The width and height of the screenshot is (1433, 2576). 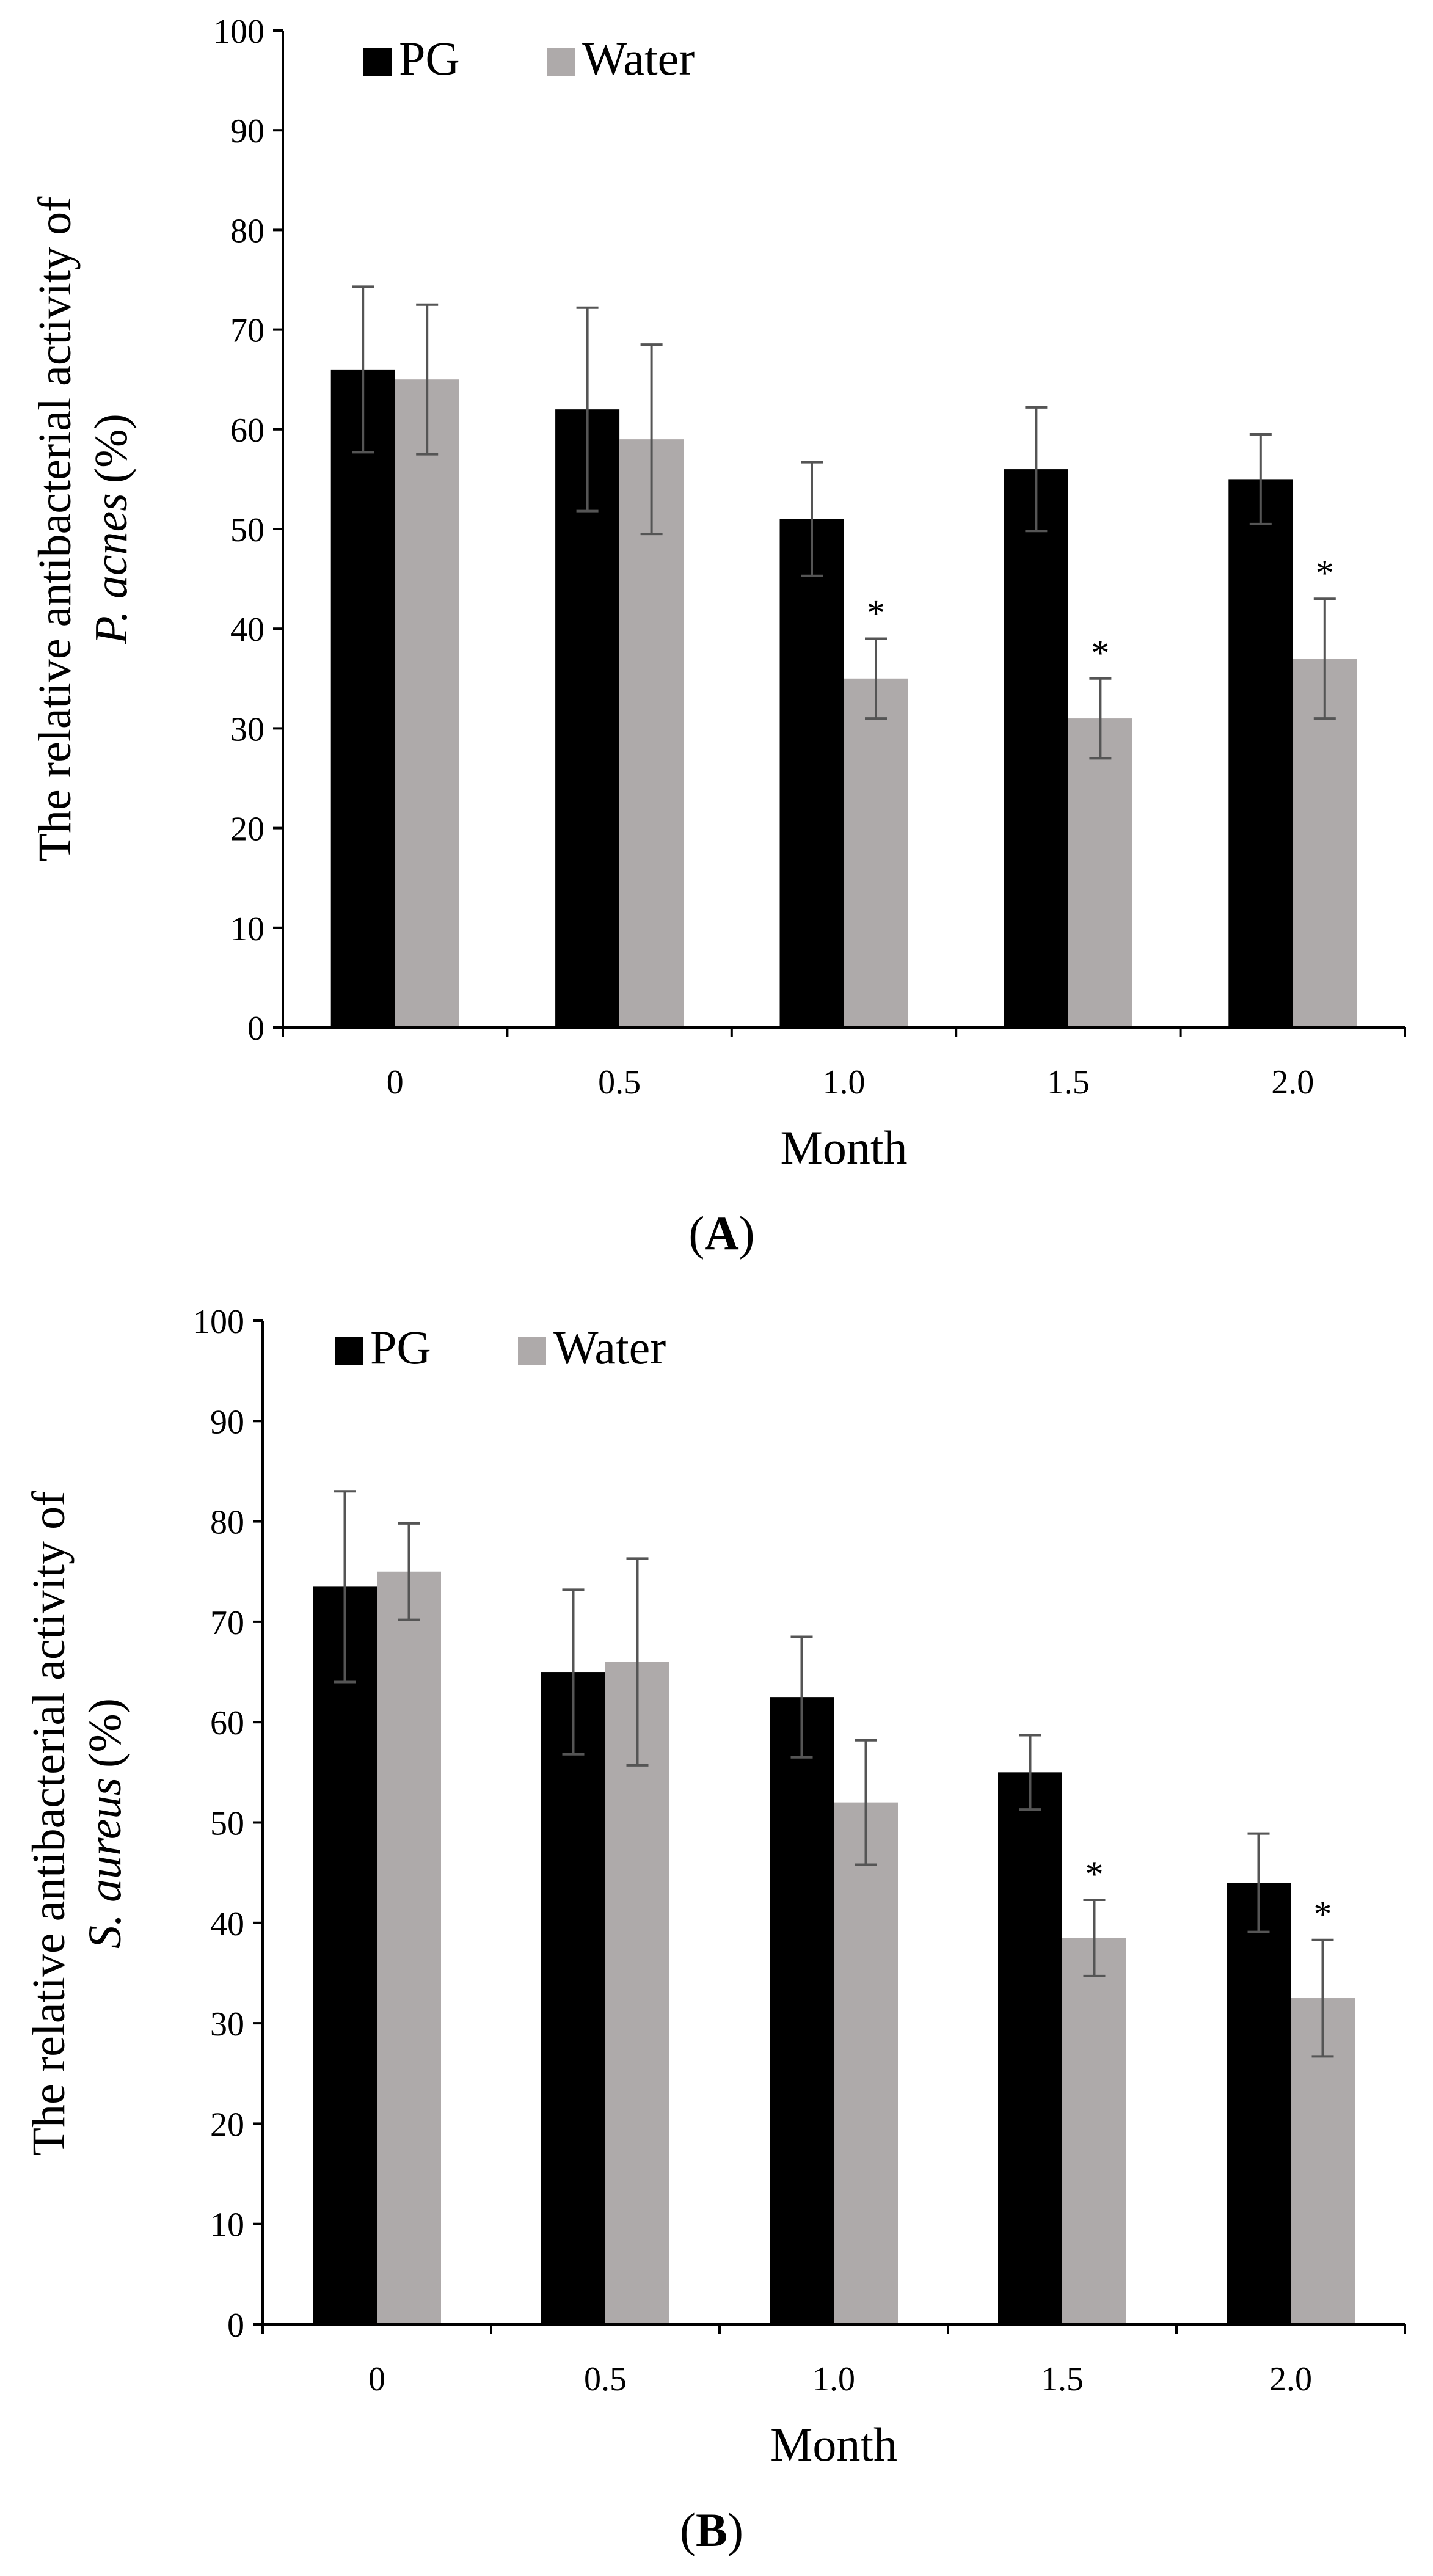 I want to click on x-tick-label-a-3: 1.5, so click(x=1068, y=1082).